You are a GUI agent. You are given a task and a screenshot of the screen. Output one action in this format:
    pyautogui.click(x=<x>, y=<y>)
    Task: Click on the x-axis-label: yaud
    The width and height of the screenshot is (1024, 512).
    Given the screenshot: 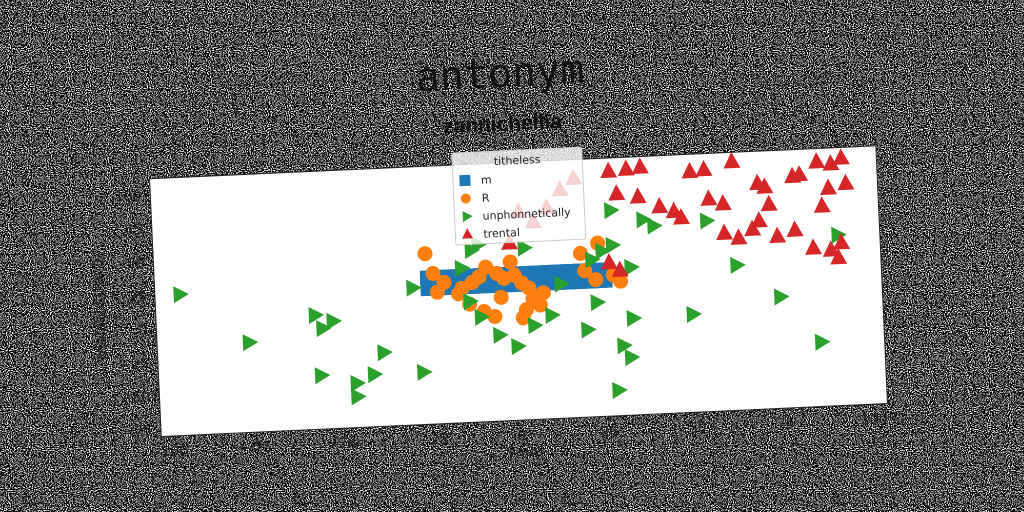 What is the action you would take?
    pyautogui.click(x=525, y=451)
    